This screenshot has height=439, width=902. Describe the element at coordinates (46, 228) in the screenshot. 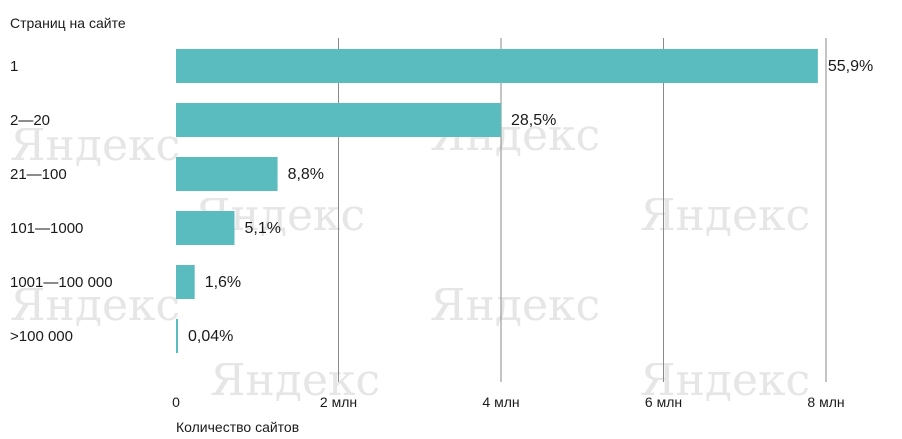

I see `category-label: 101—1000` at that location.